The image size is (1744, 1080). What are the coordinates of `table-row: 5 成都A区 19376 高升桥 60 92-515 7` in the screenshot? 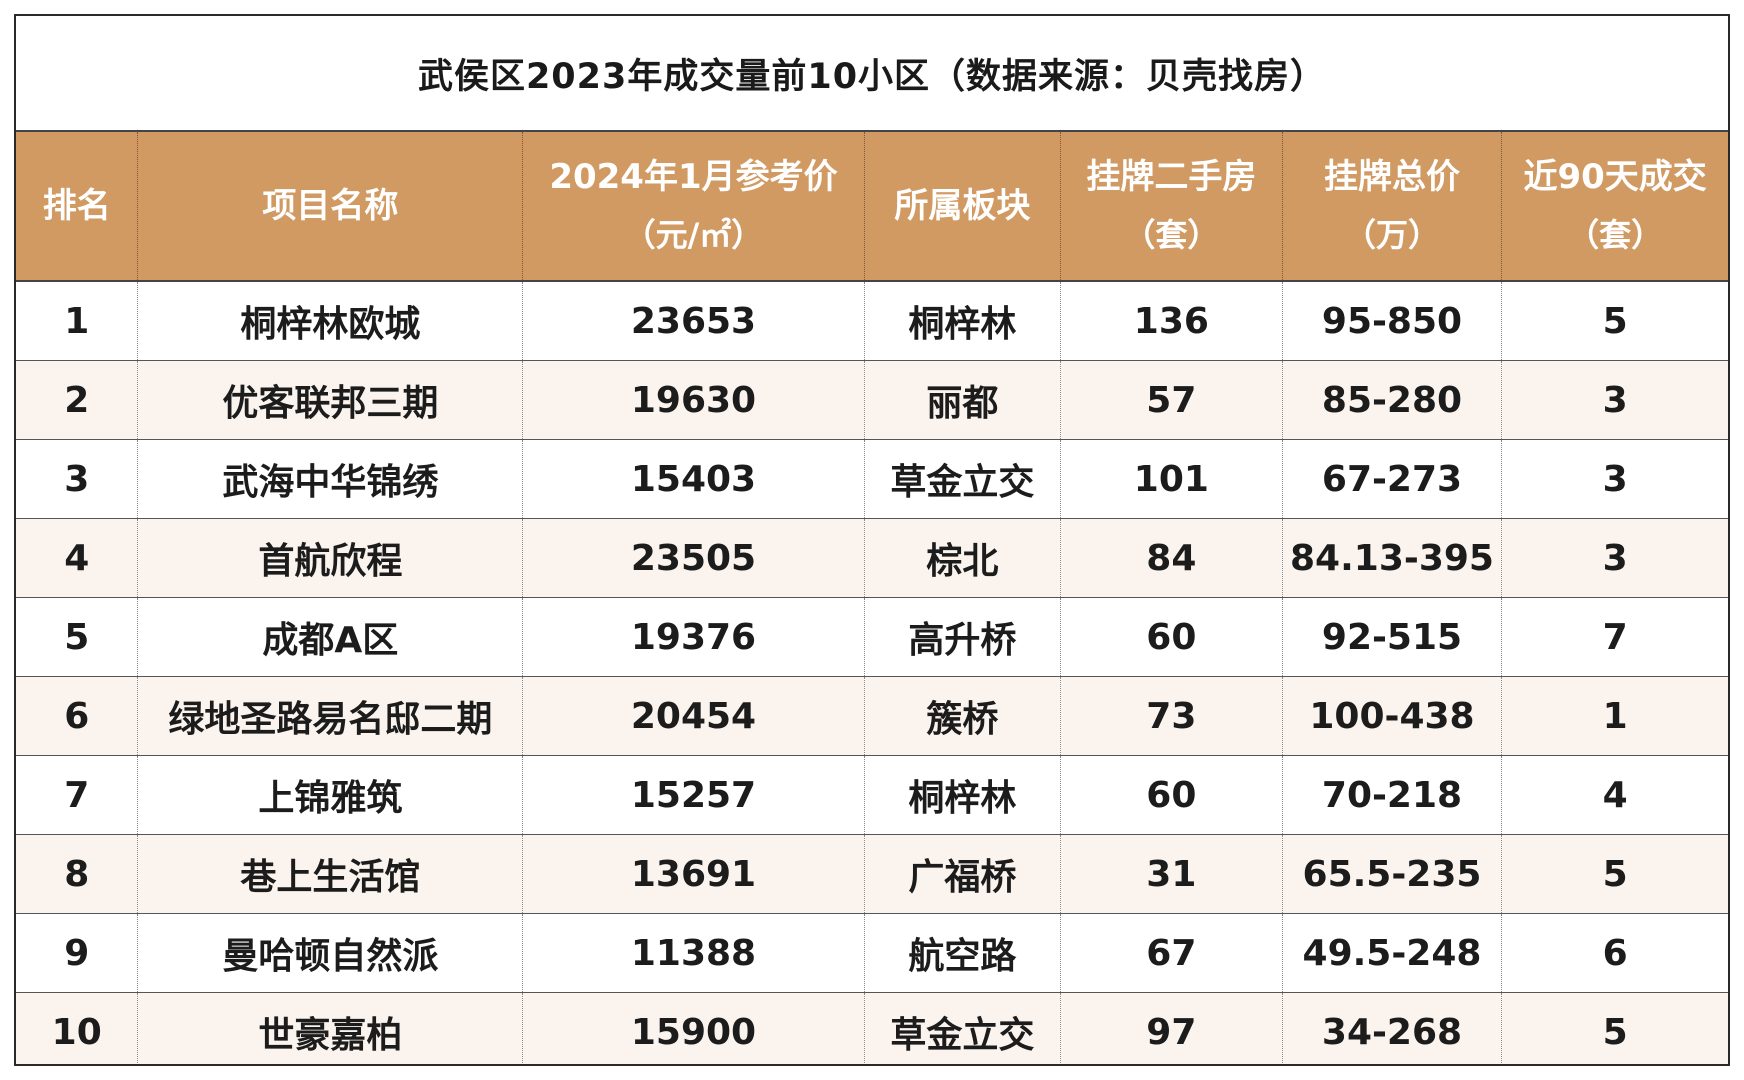 It's located at (872, 637).